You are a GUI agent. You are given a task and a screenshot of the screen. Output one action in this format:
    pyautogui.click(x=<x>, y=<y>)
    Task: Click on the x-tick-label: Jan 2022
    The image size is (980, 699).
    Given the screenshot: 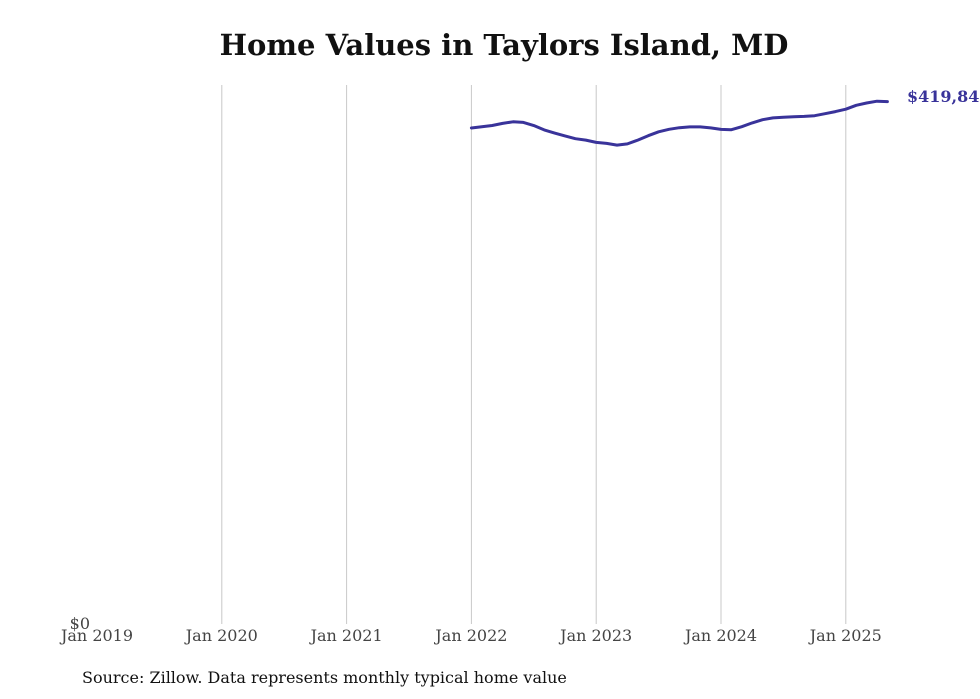 What is the action you would take?
    pyautogui.click(x=470, y=635)
    